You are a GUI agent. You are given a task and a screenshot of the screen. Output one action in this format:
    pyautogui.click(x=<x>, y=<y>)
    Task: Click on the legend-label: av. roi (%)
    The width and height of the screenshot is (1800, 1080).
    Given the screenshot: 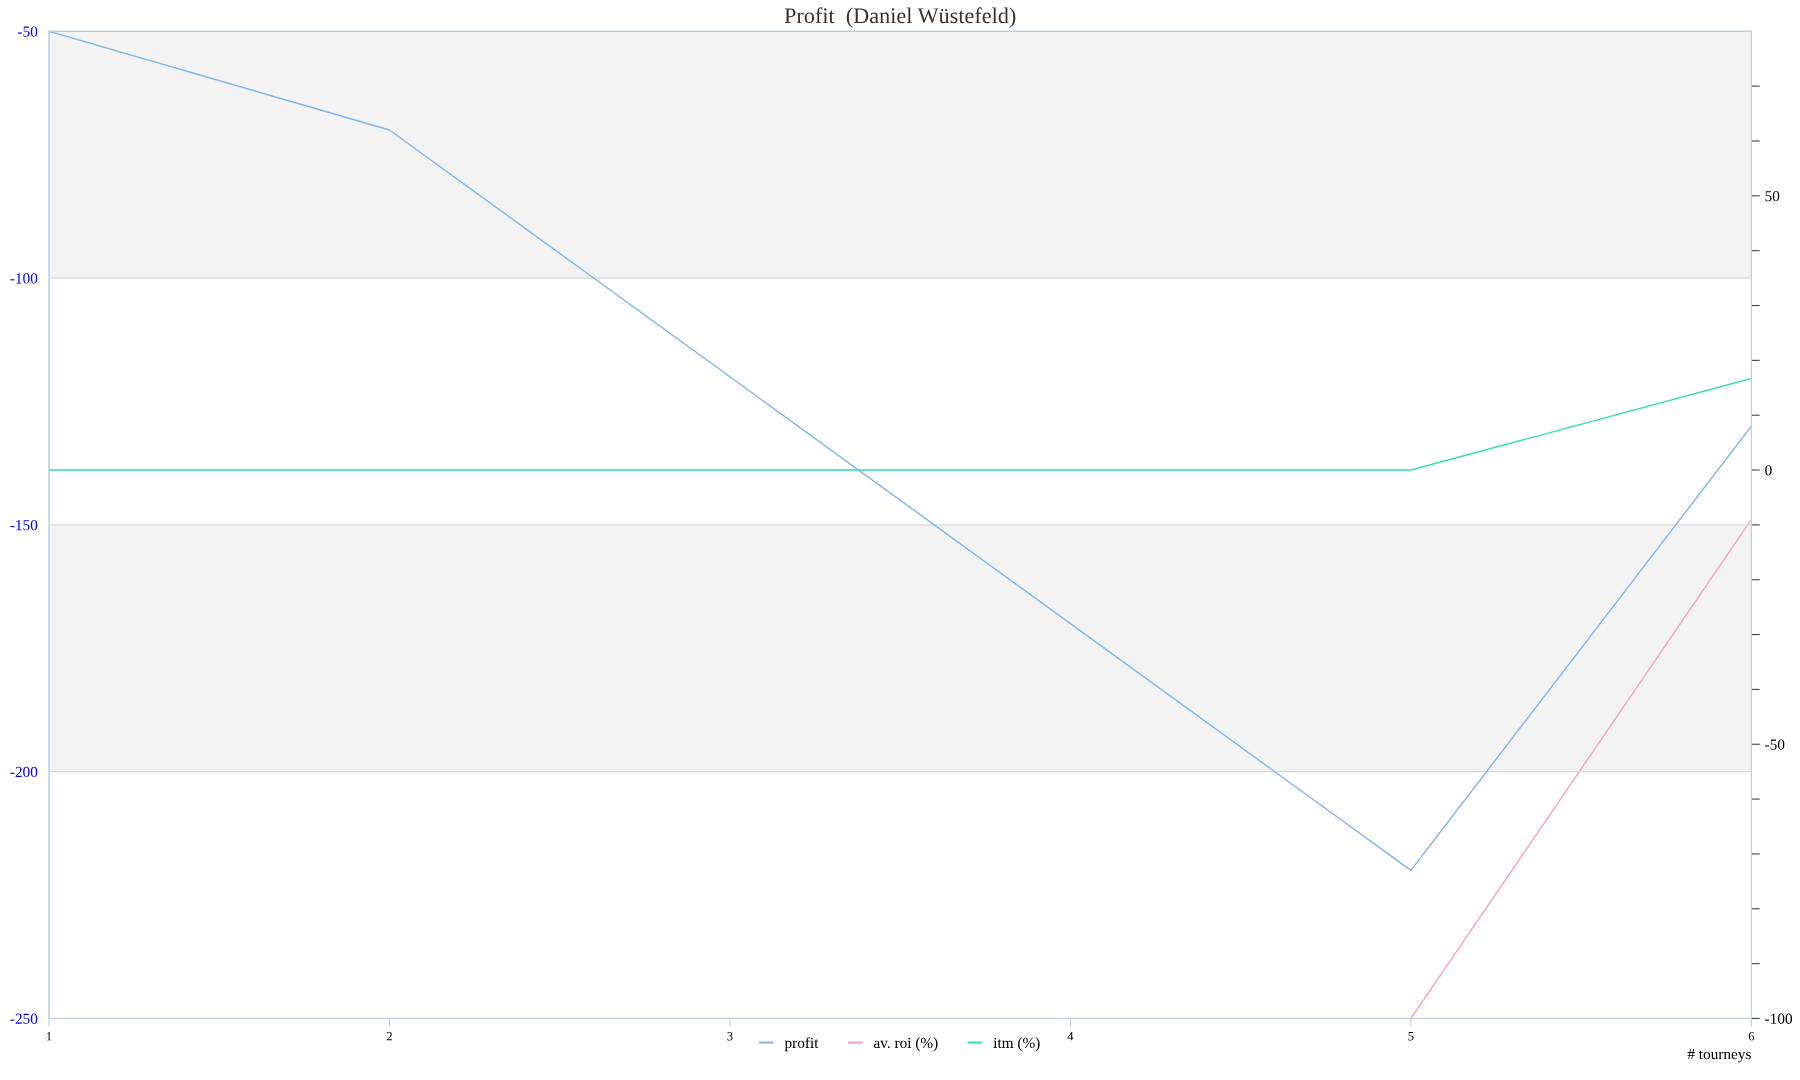 What is the action you would take?
    pyautogui.click(x=905, y=1044)
    